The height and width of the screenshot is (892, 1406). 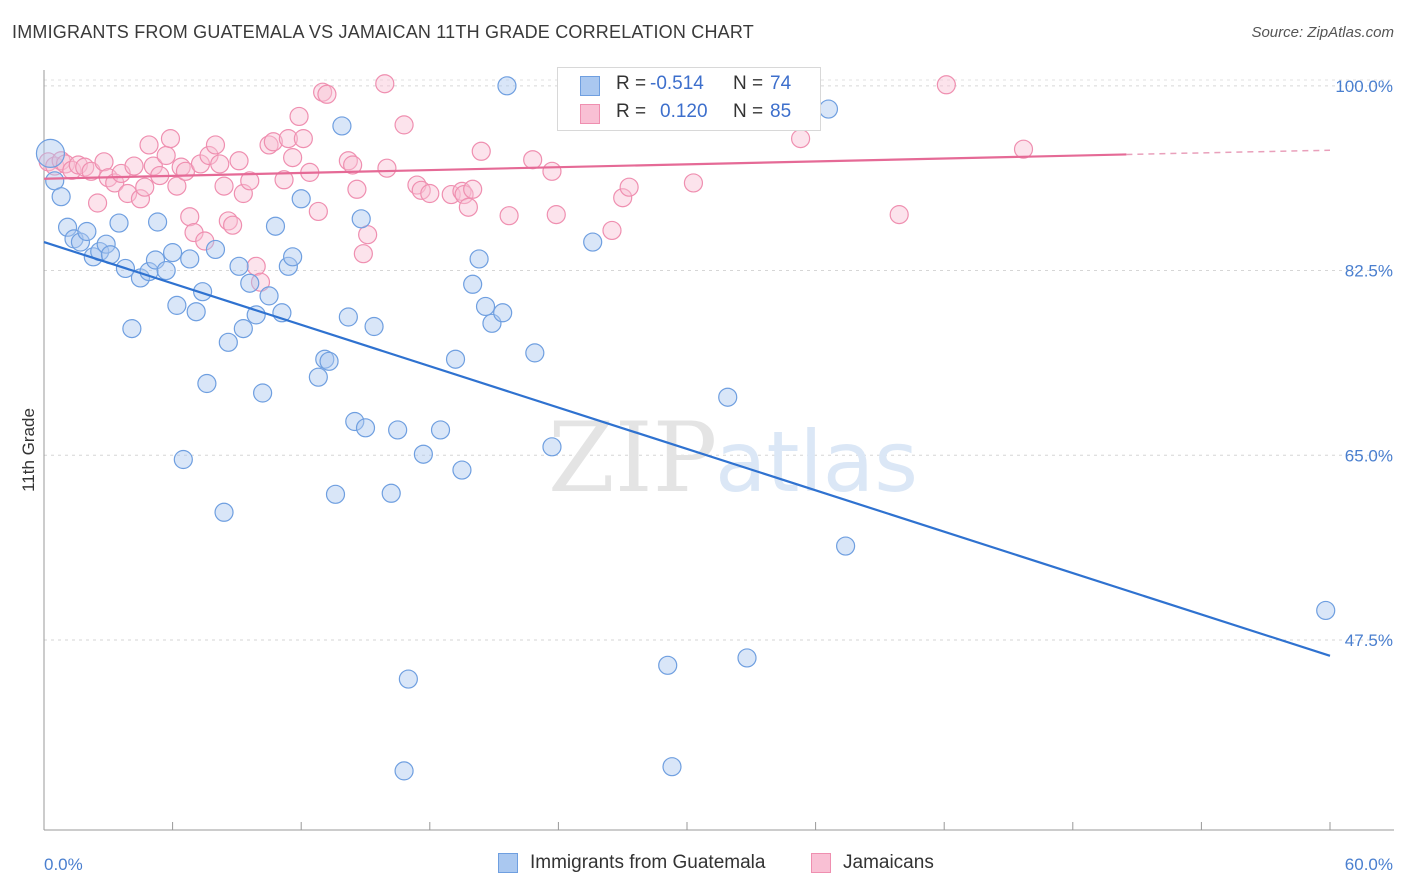 I want to click on x-tick-label: 0.0%, so click(x=63, y=864).